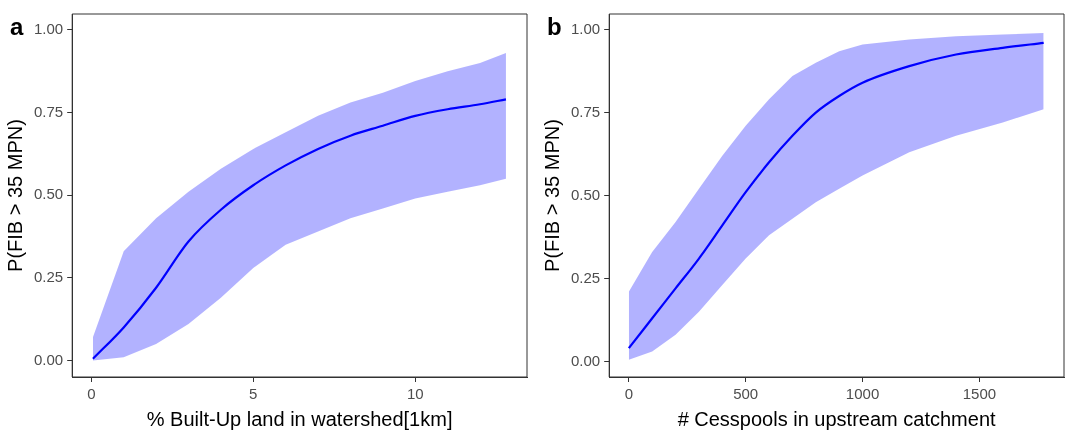  What do you see at coordinates (299, 418) in the screenshot?
I see `x-axis-title: % Built-Up land in watershed[1km]` at bounding box center [299, 418].